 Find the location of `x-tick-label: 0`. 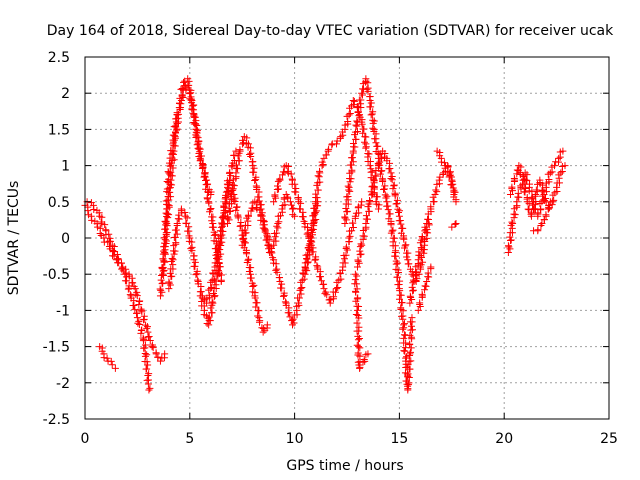

x-tick-label: 0 is located at coordinates (85, 439).